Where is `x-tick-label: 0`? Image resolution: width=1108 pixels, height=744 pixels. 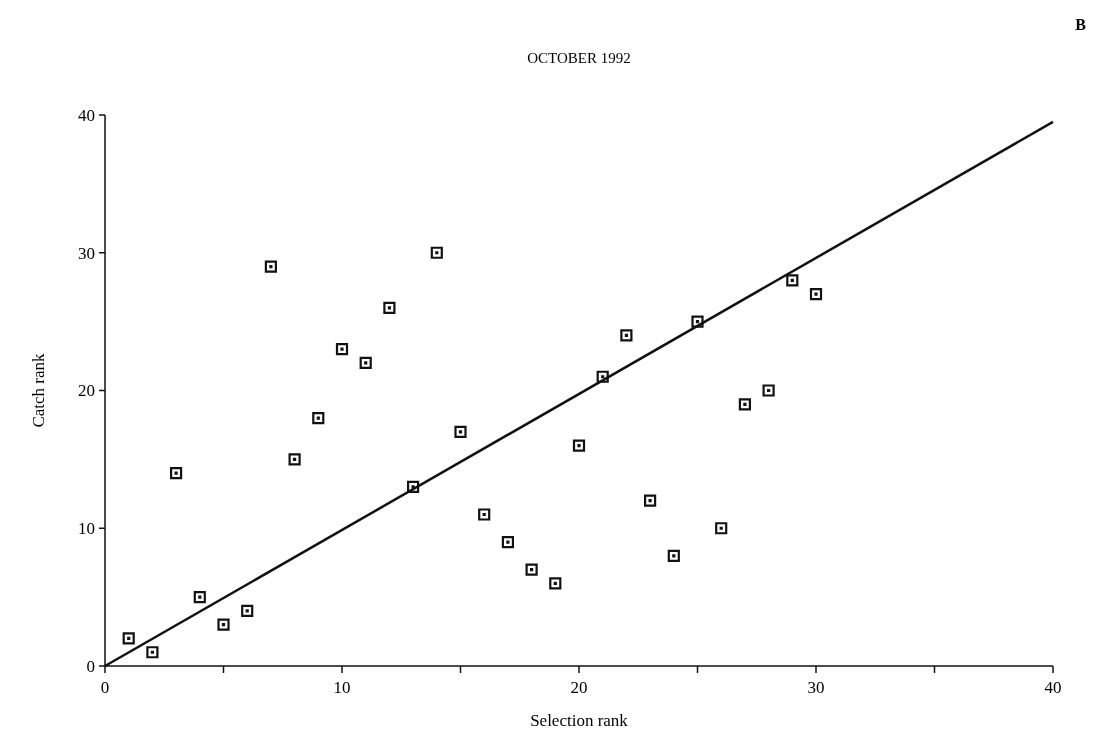
x-tick-label: 0 is located at coordinates (105, 687).